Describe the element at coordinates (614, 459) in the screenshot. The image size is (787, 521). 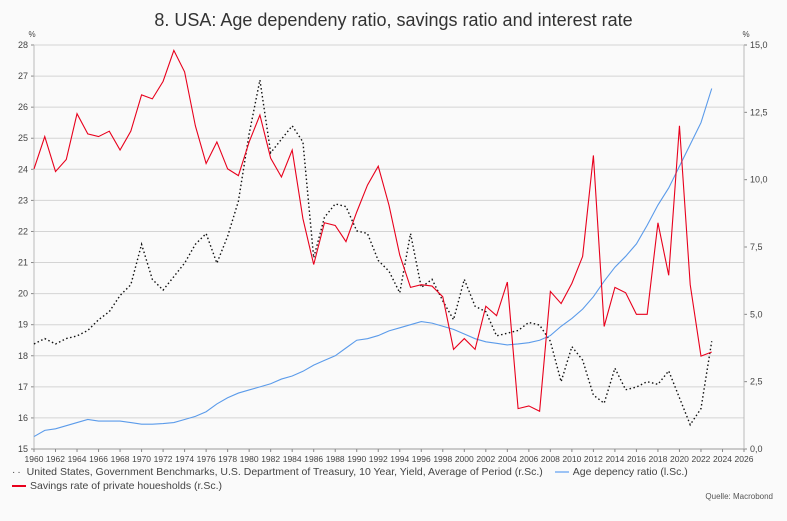
I see `x-tick-label: 2014` at that location.